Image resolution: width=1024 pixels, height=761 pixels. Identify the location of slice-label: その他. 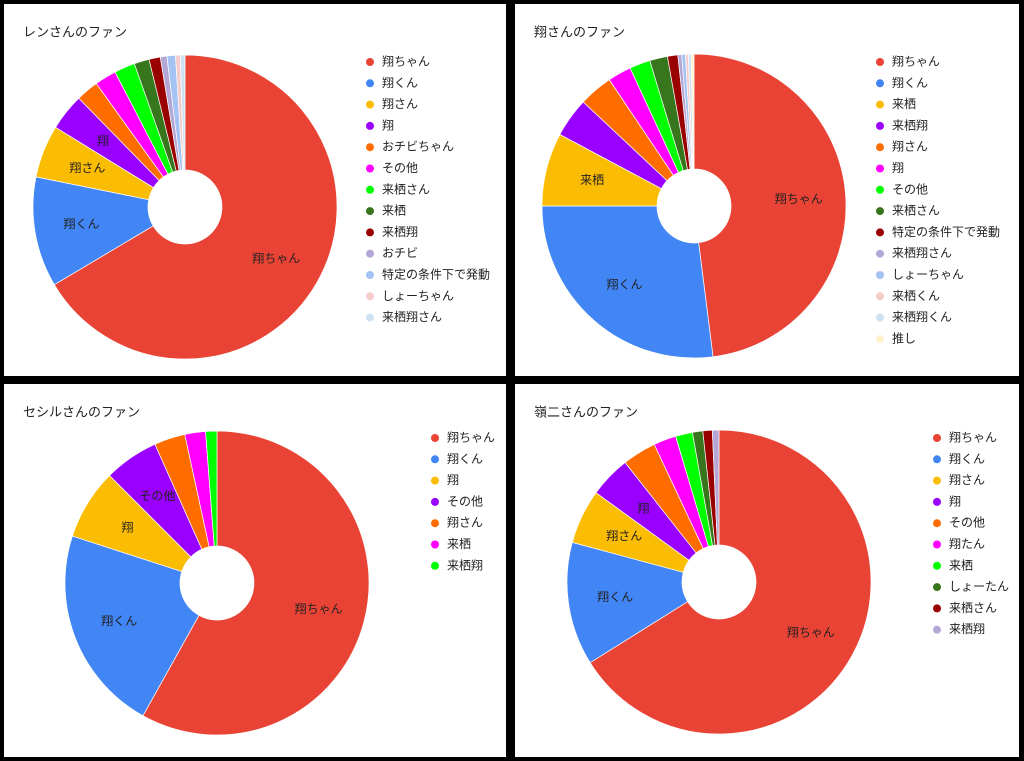
(157, 496).